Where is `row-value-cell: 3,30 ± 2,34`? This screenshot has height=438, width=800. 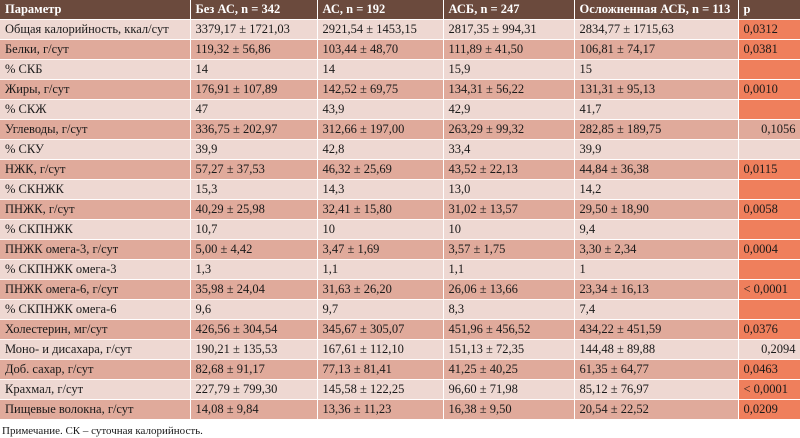
row-value-cell: 3,30 ± 2,34 is located at coordinates (656, 249).